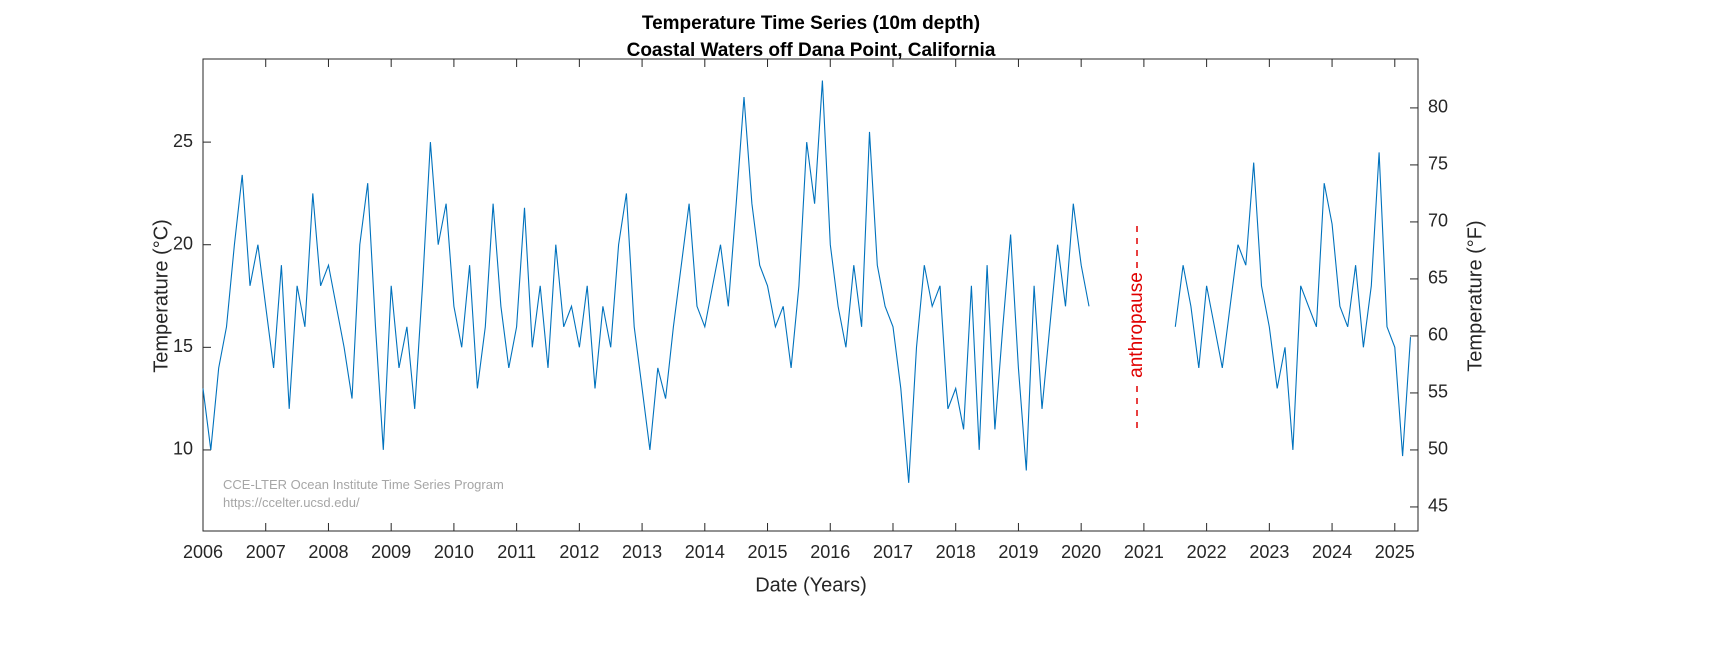 The image size is (1719, 661). What do you see at coordinates (1475, 295) in the screenshot?
I see `y2-axis-label: Temperature (°F)` at bounding box center [1475, 295].